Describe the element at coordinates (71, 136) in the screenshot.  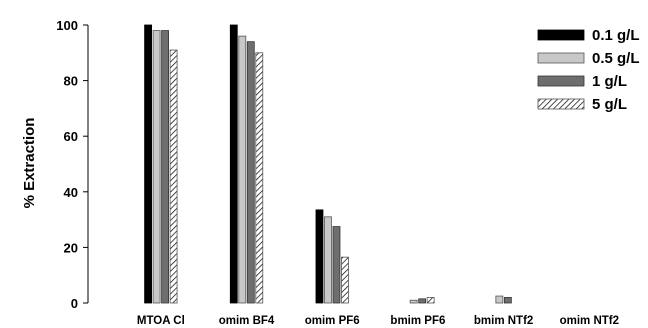
I see `y-tick-label: 60` at that location.